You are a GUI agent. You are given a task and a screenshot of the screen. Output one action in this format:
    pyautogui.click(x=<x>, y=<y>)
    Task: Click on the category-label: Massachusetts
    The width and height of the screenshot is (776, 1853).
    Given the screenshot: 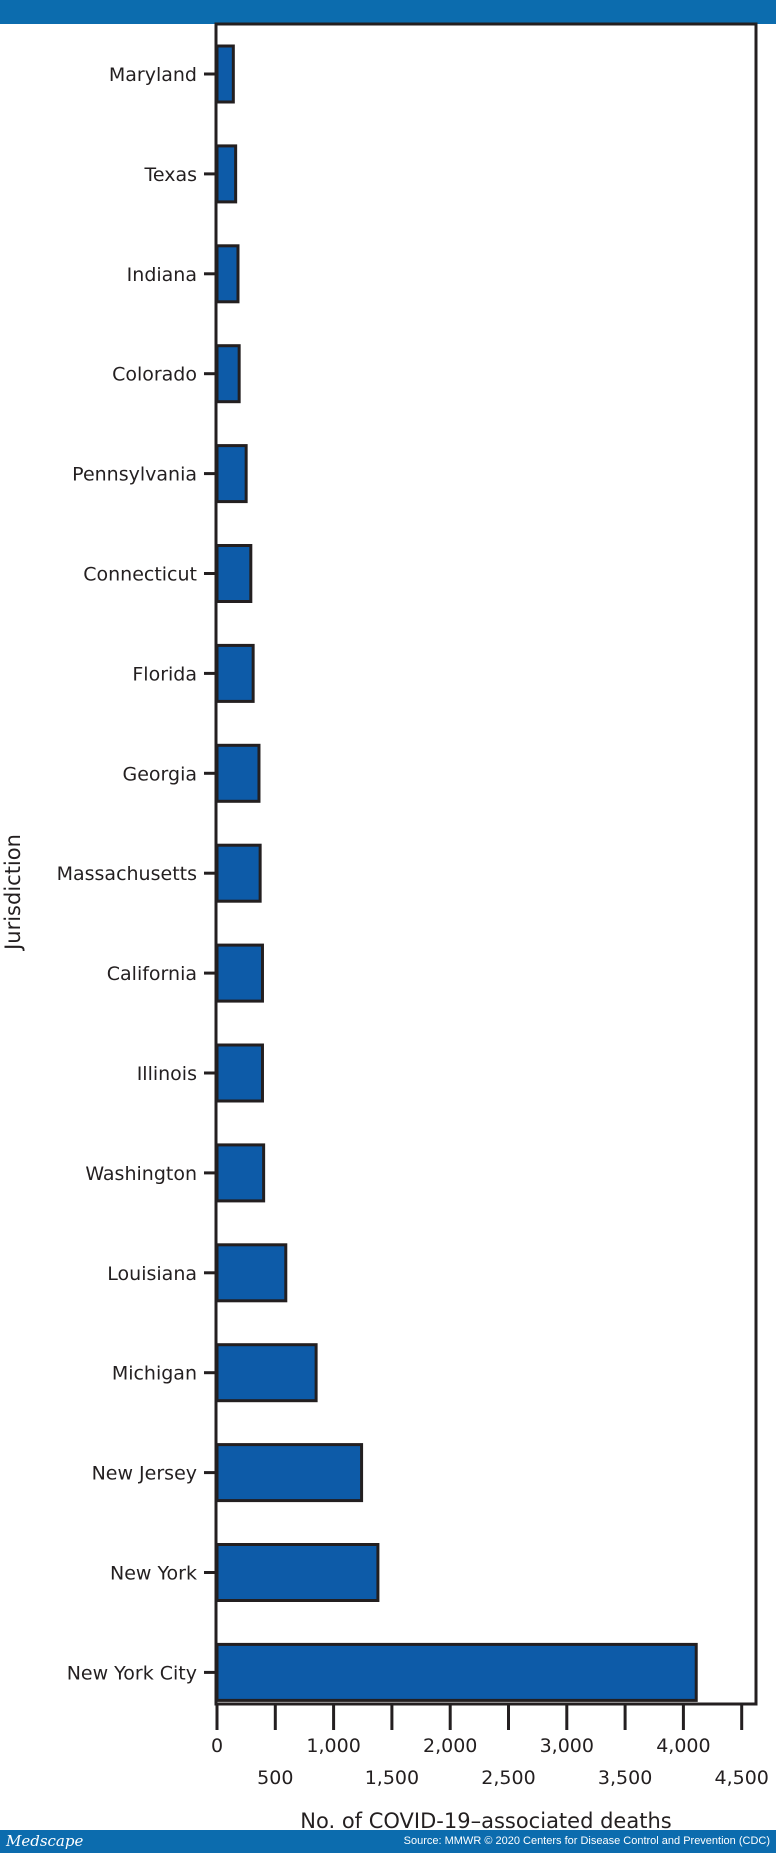 What is the action you would take?
    pyautogui.click(x=127, y=874)
    